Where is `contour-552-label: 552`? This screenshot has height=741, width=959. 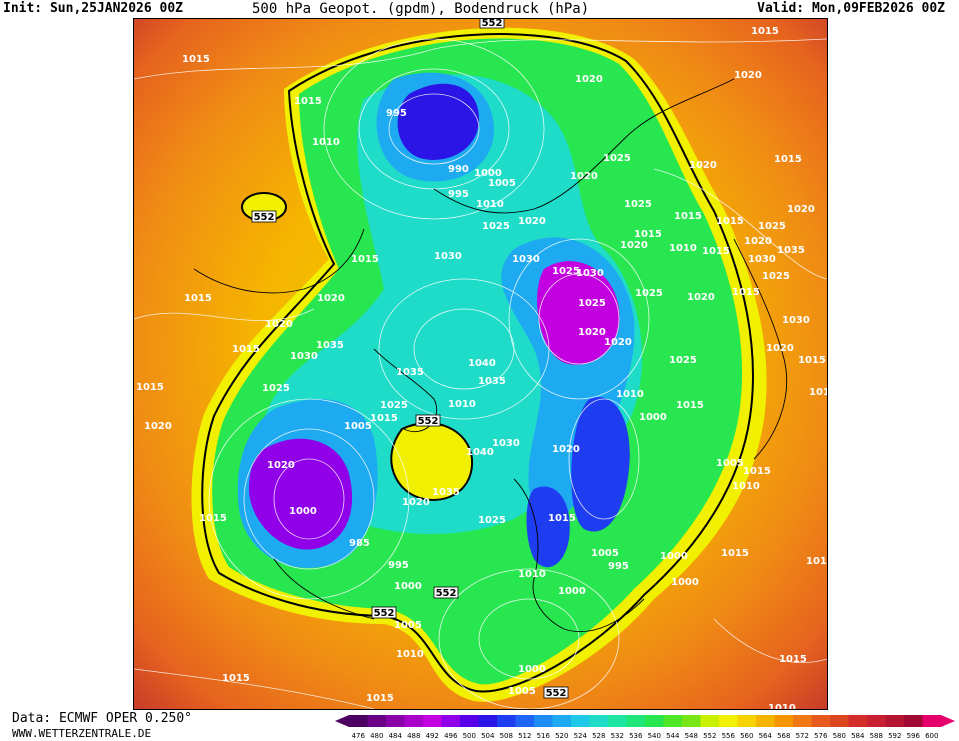 contour-552-label: 552 is located at coordinates (492, 24).